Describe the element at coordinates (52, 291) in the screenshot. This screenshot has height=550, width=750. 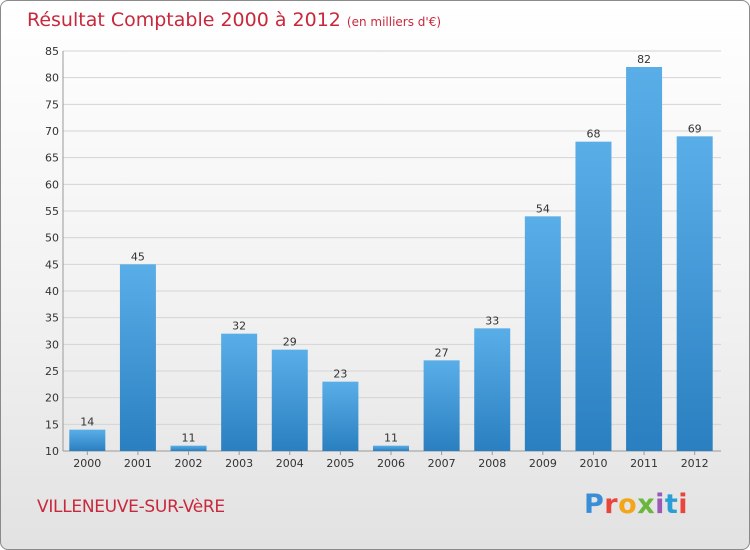
I see `y-tick-label: 40` at that location.